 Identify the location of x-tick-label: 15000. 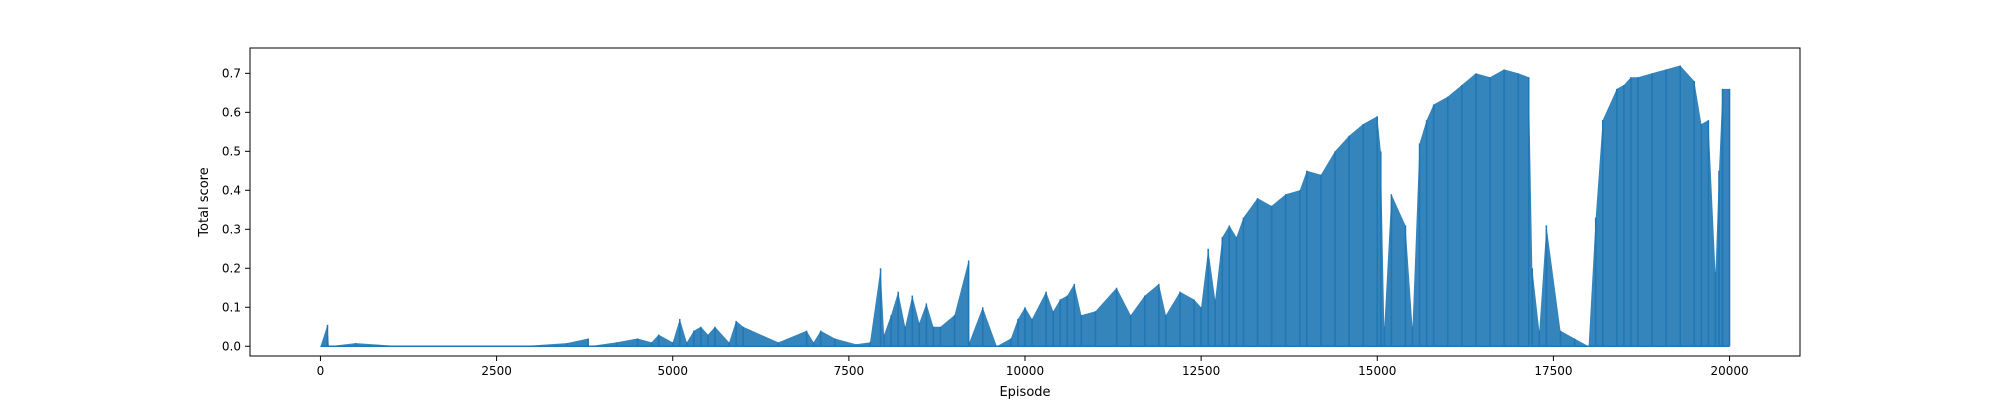
(1377, 371).